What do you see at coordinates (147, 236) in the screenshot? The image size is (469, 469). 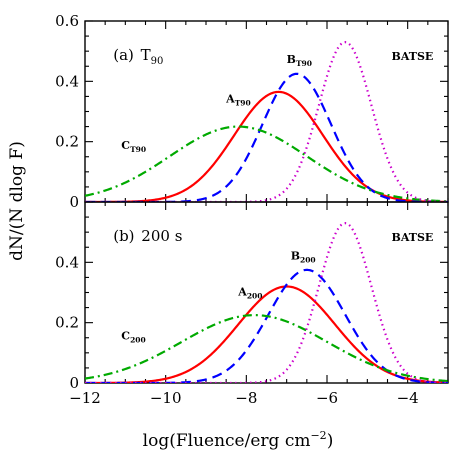 I see `panel-label: (b) 200 s` at bounding box center [147, 236].